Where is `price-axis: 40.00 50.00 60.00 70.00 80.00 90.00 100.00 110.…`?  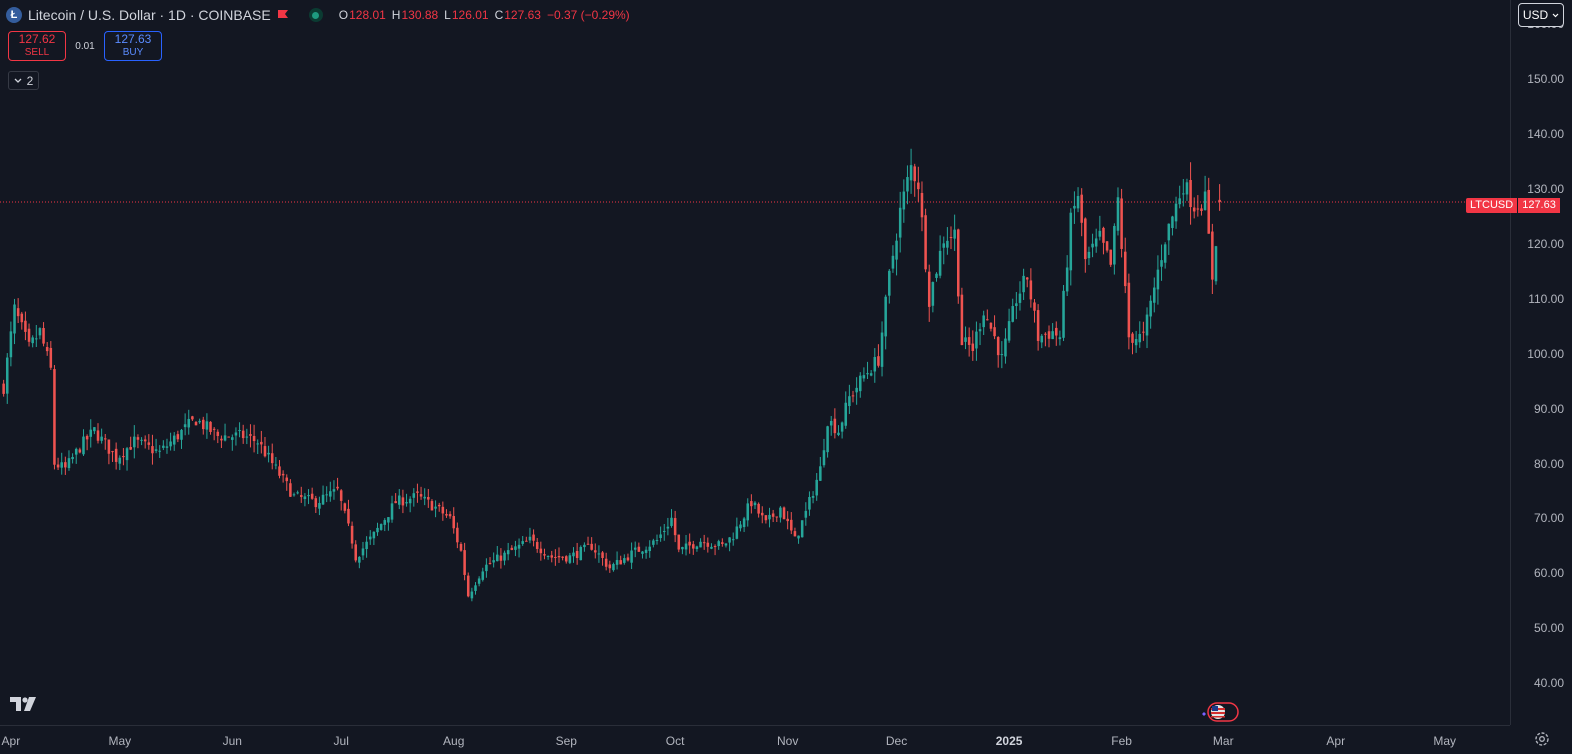
price-axis: 40.00 50.00 60.00 70.00 80.00 90.00 100.00 110.… is located at coordinates (1541, 362).